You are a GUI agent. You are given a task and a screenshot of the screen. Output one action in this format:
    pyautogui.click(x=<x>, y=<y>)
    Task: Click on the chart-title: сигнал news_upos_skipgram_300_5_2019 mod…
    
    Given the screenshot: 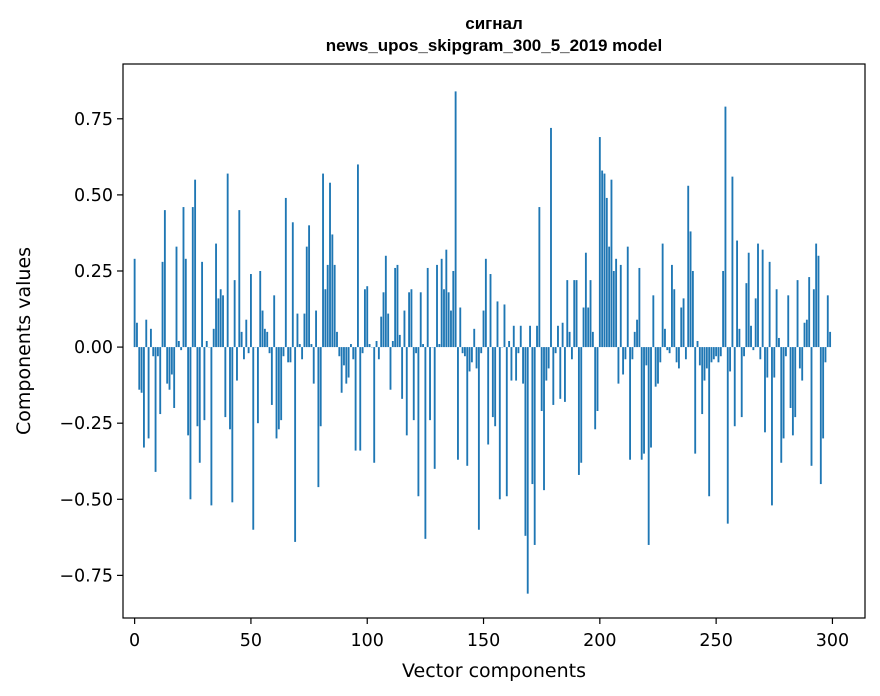 What is the action you would take?
    pyautogui.click(x=494, y=34)
    